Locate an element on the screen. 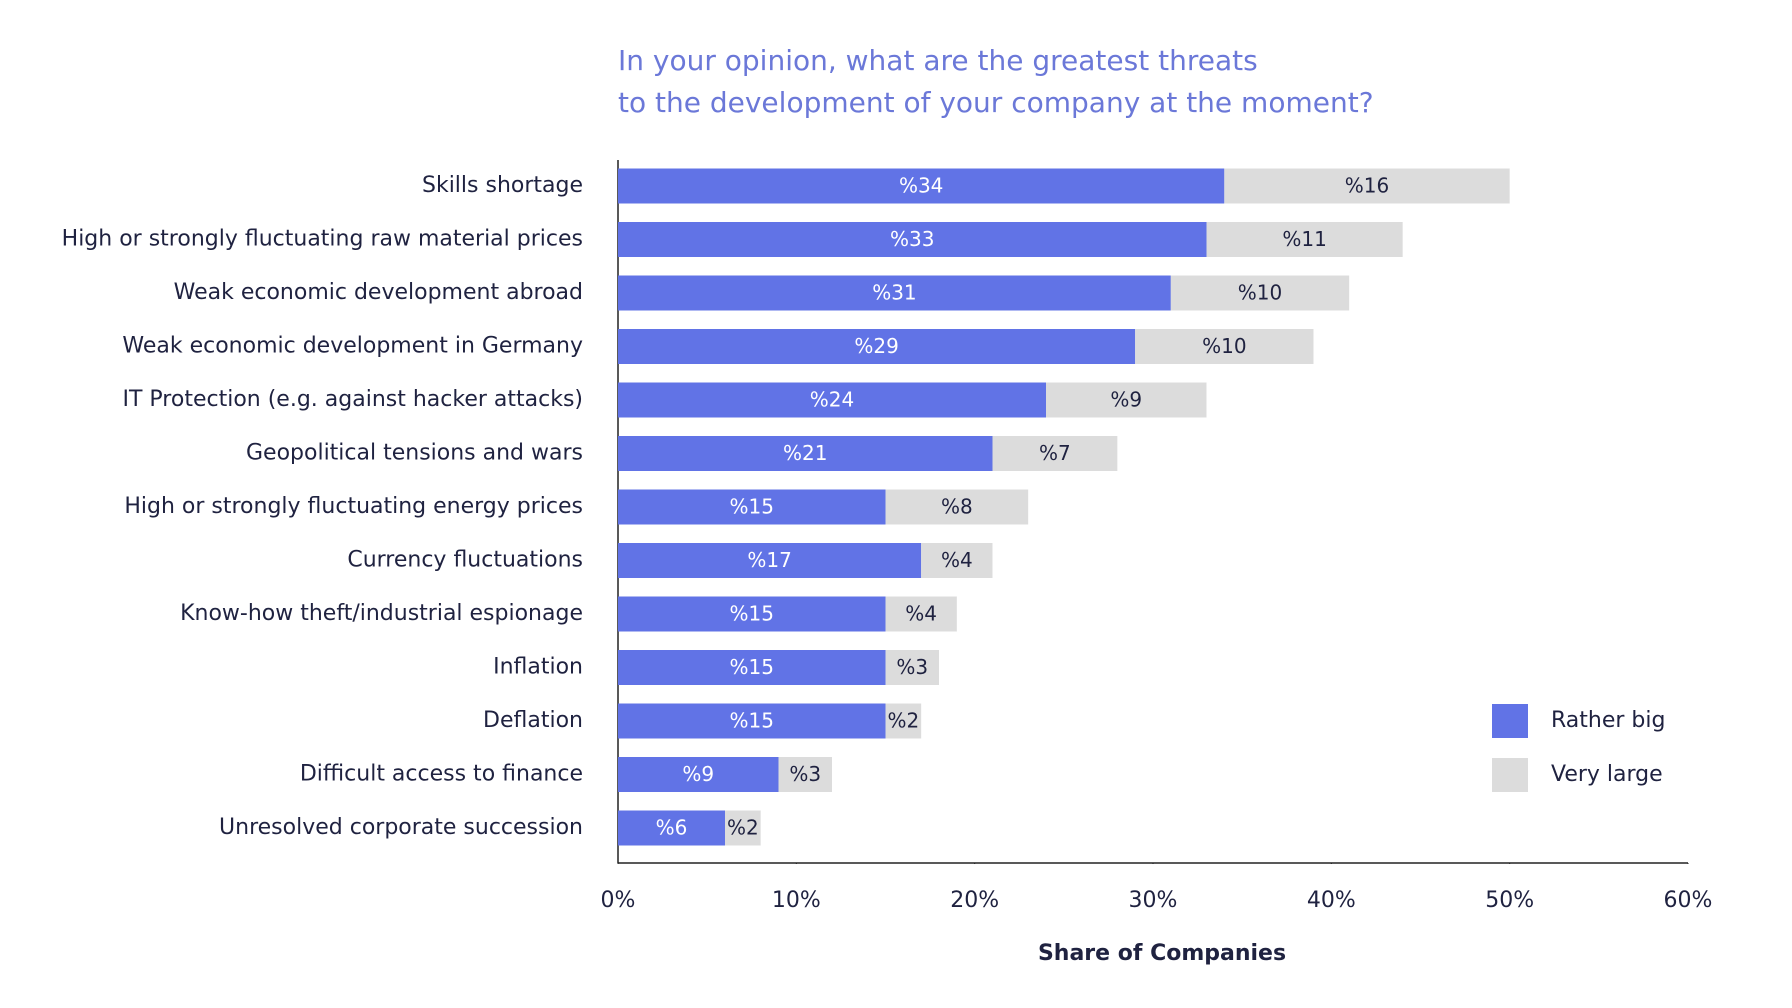 This screenshot has width=1792, height=1008. data-label: %33 is located at coordinates (912, 239).